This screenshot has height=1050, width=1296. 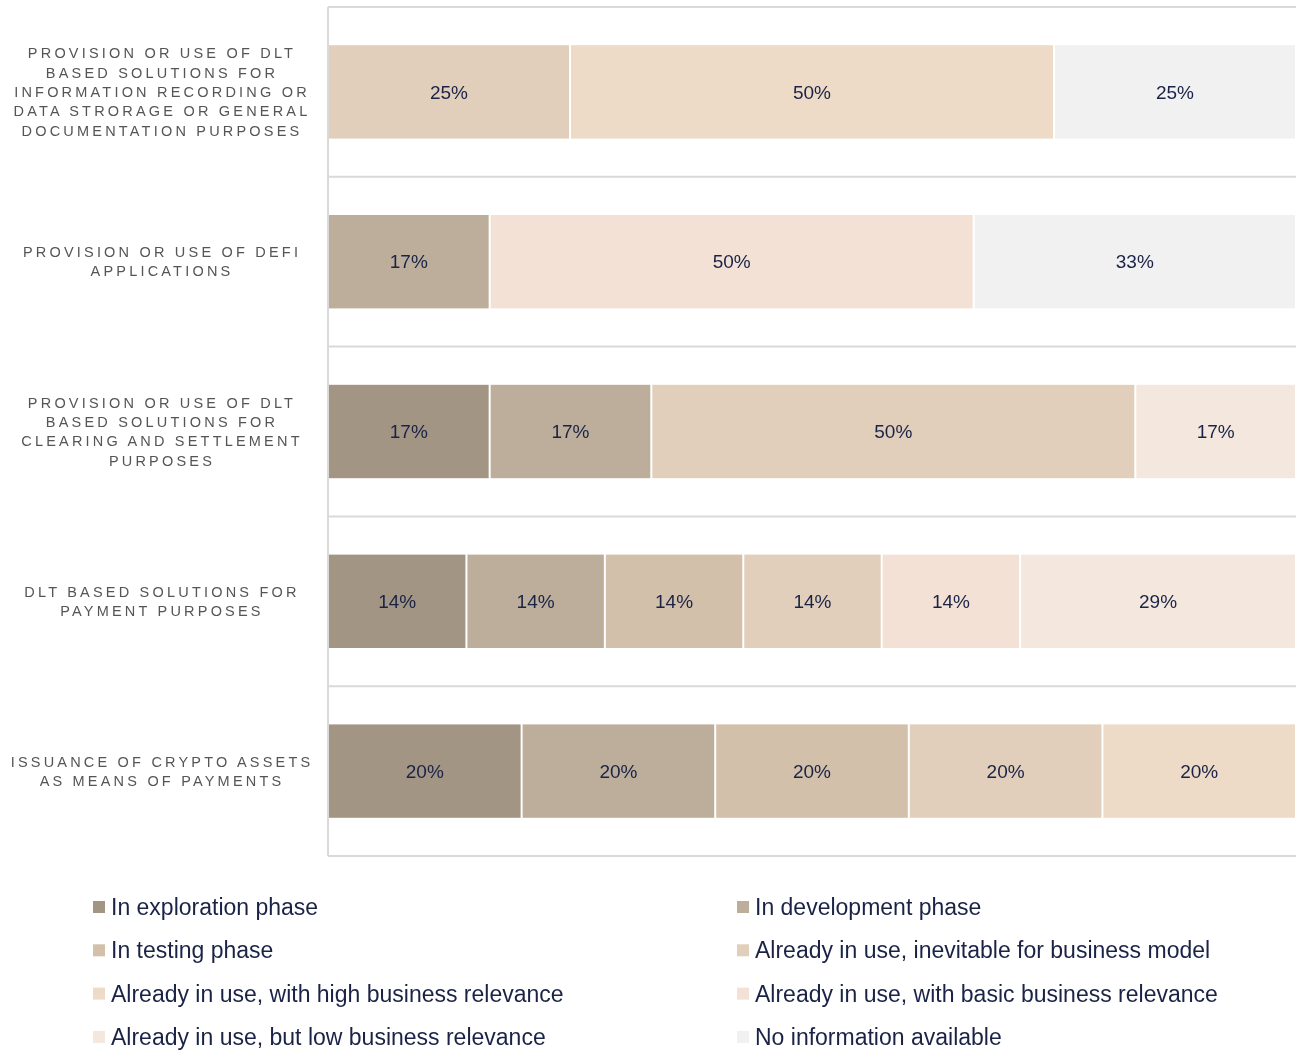 I want to click on legend-label: Already in use, with basic business relevance, so click(x=986, y=993).